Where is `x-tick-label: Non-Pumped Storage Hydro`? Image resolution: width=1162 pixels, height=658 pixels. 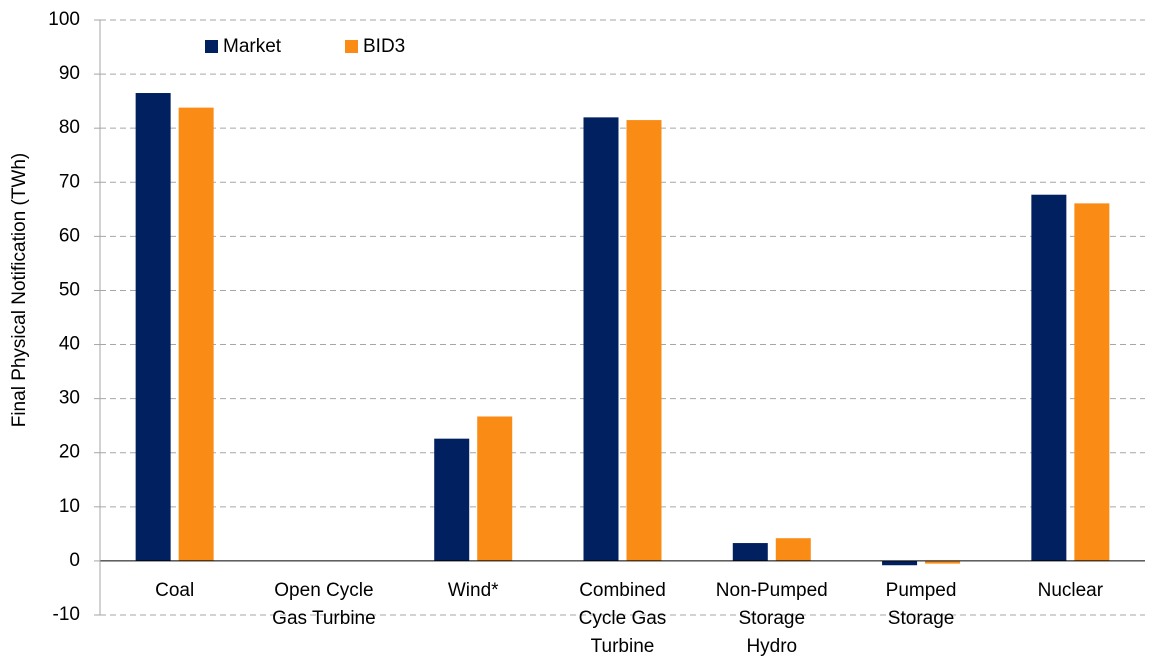
x-tick-label: Non-Pumped Storage Hydro is located at coordinates (772, 618).